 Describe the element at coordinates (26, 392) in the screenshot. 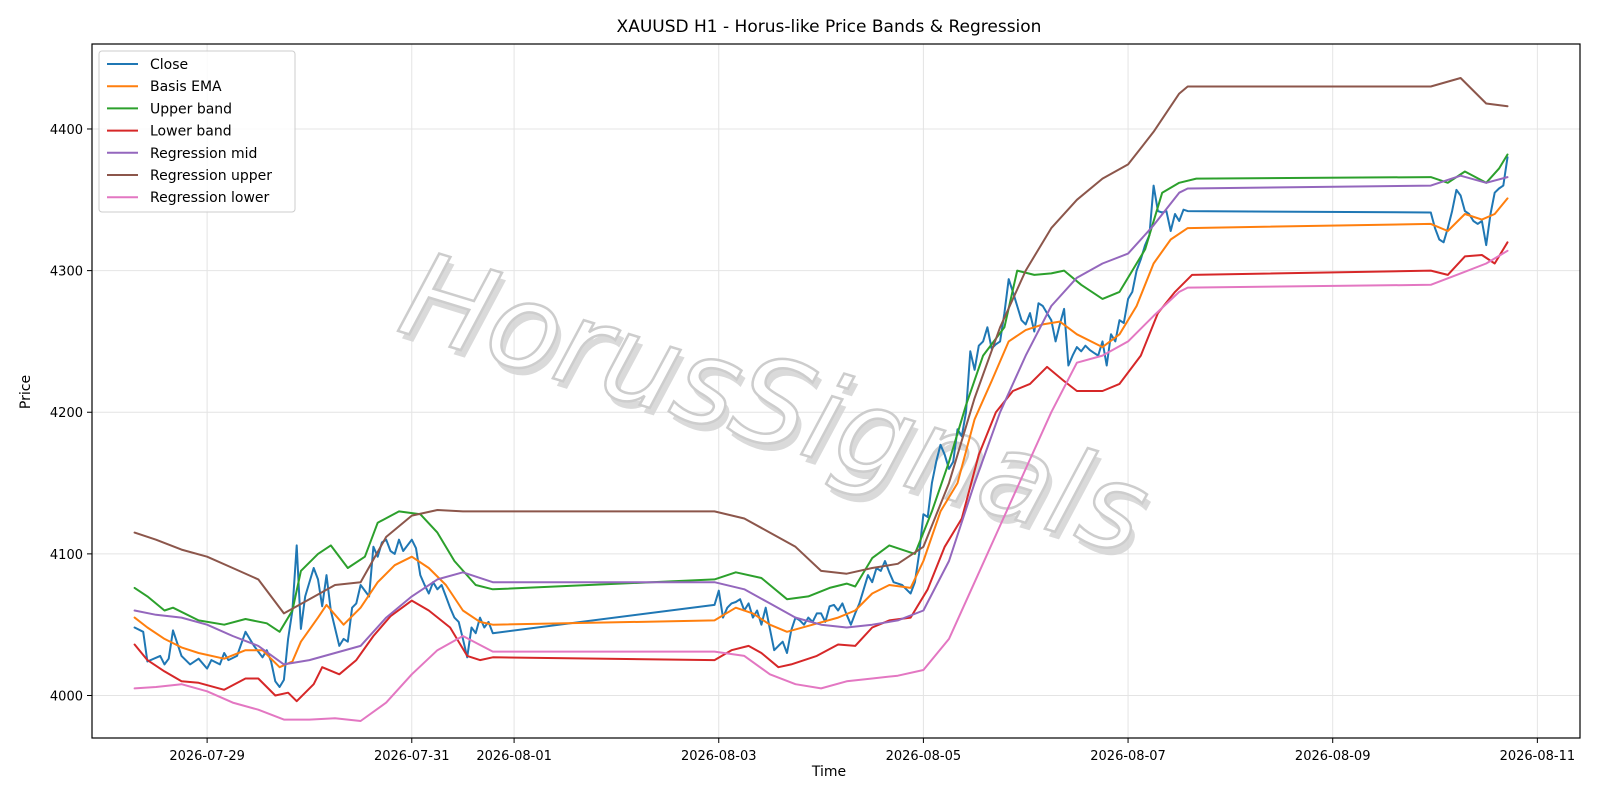

I see `y-axis-label: Price` at that location.